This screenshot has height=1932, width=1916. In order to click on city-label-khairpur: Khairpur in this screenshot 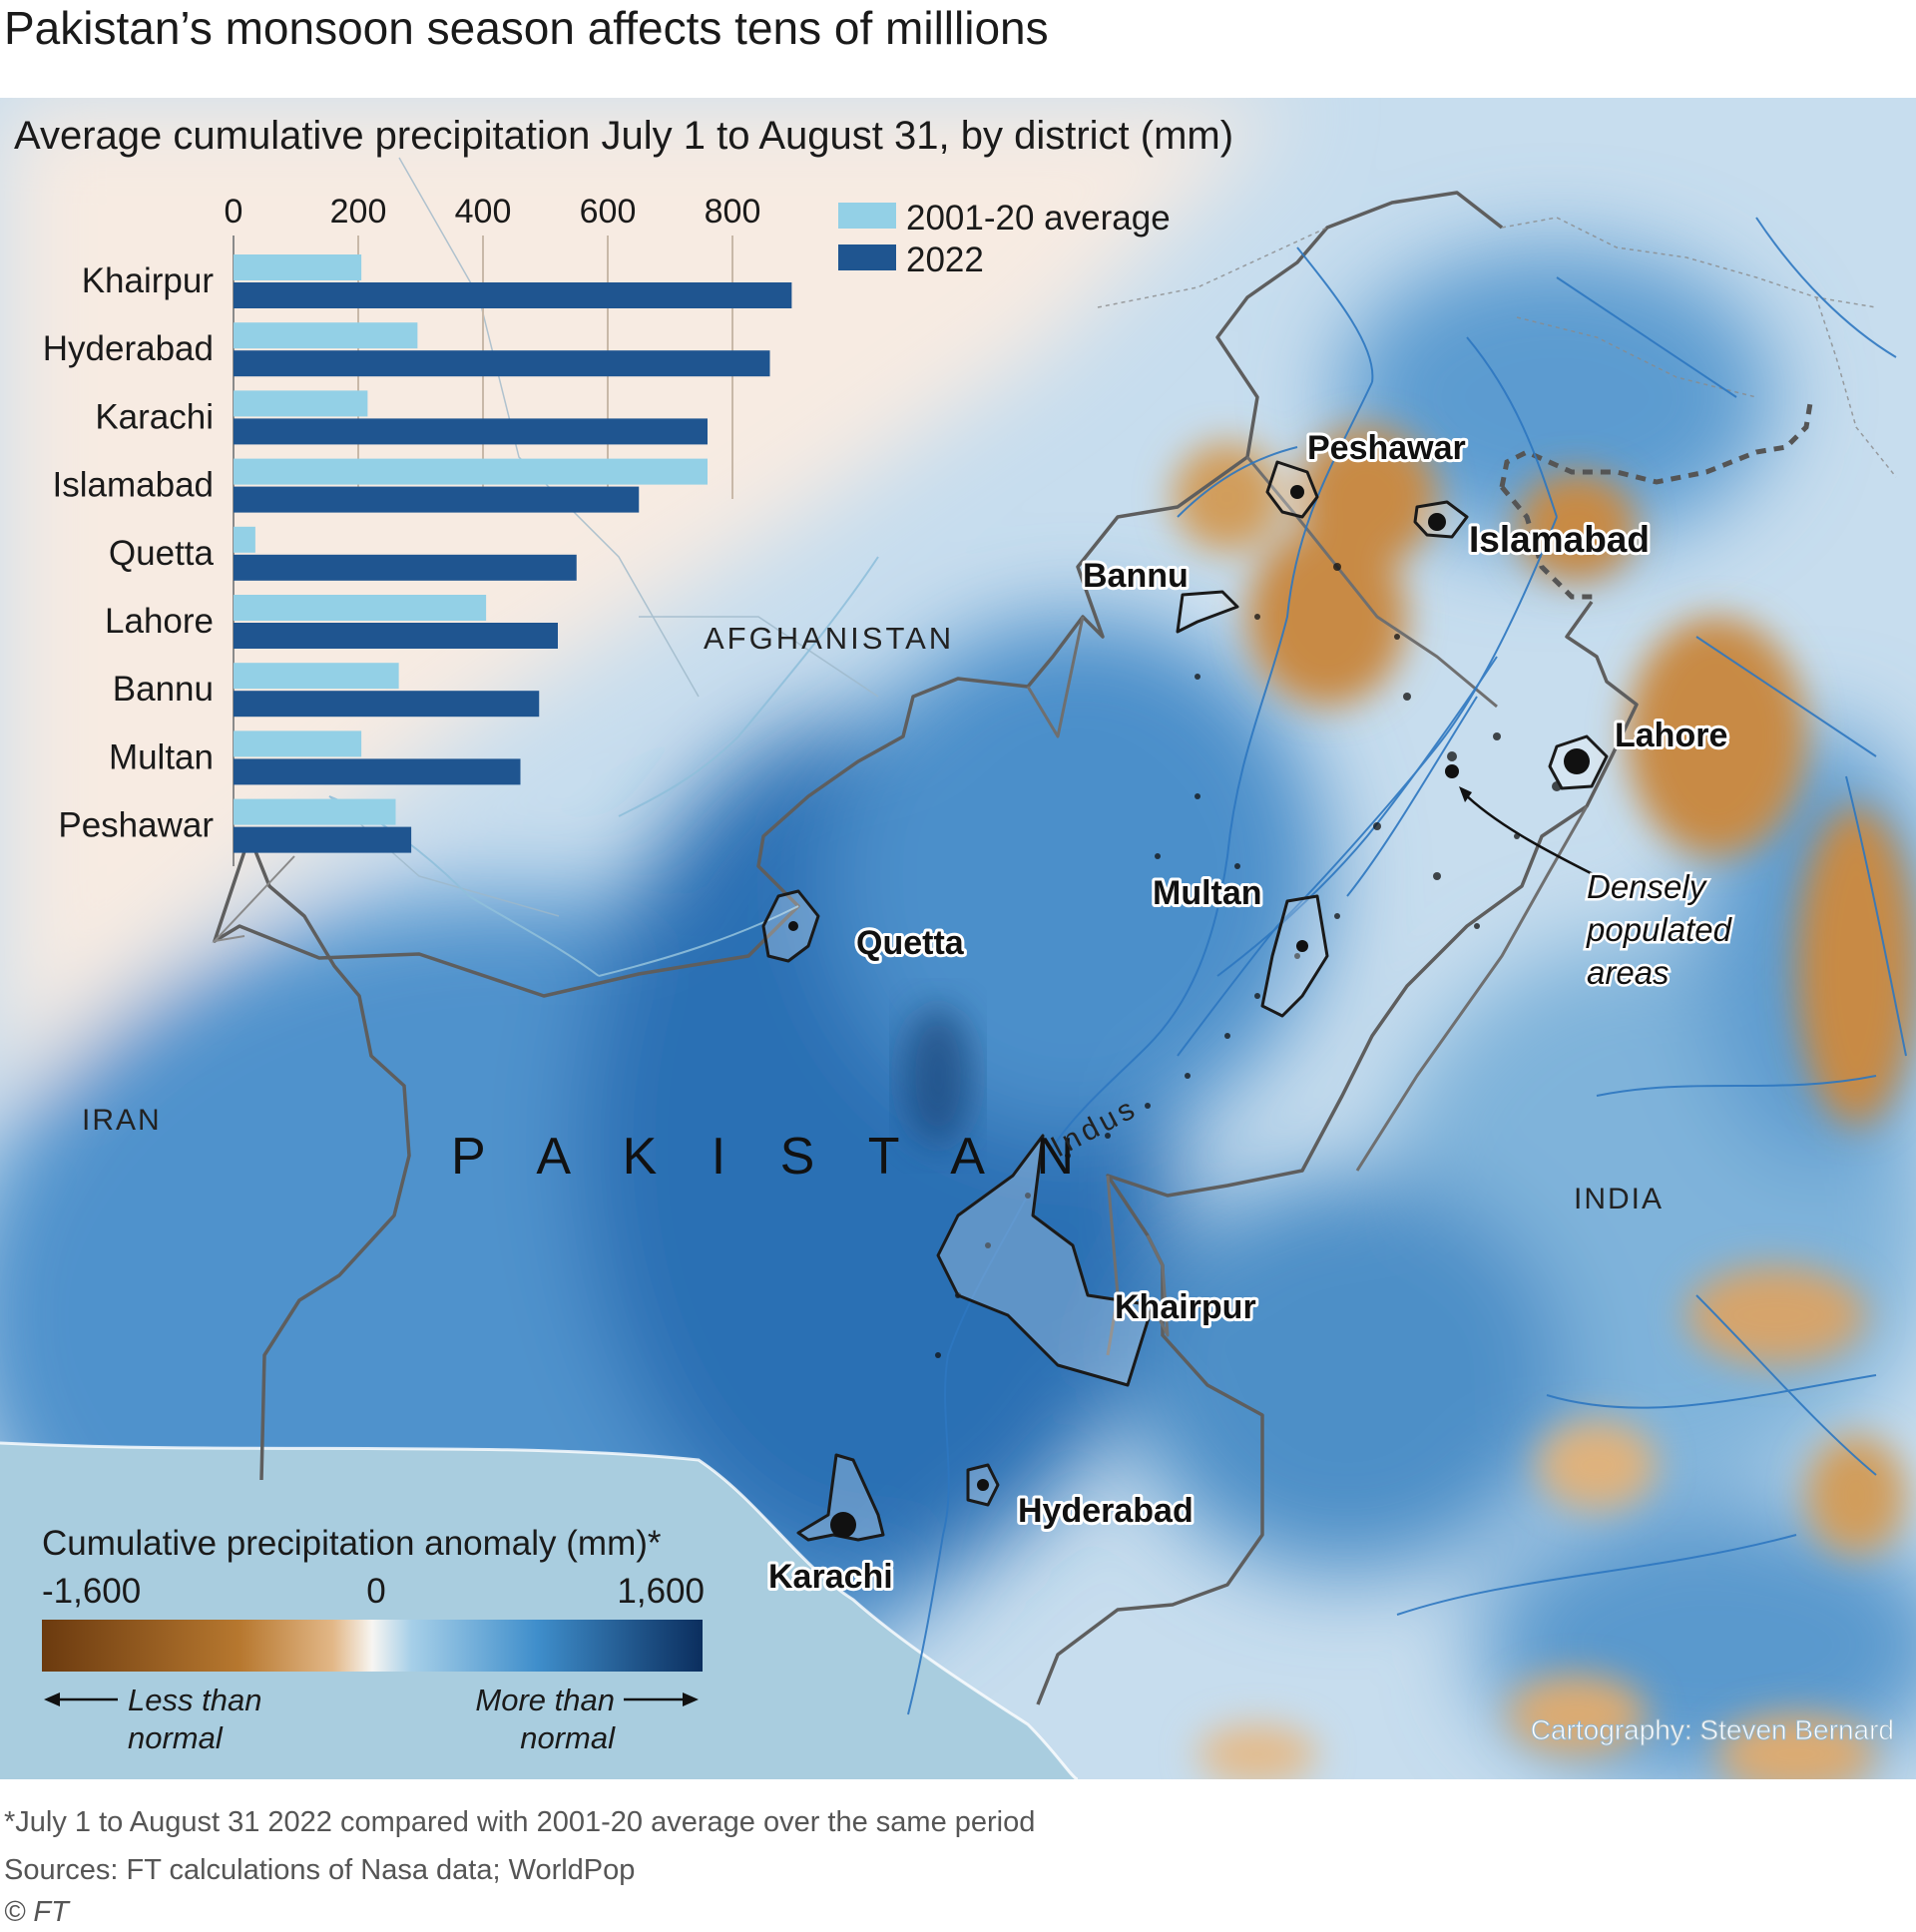, I will do `click(1185, 1307)`.